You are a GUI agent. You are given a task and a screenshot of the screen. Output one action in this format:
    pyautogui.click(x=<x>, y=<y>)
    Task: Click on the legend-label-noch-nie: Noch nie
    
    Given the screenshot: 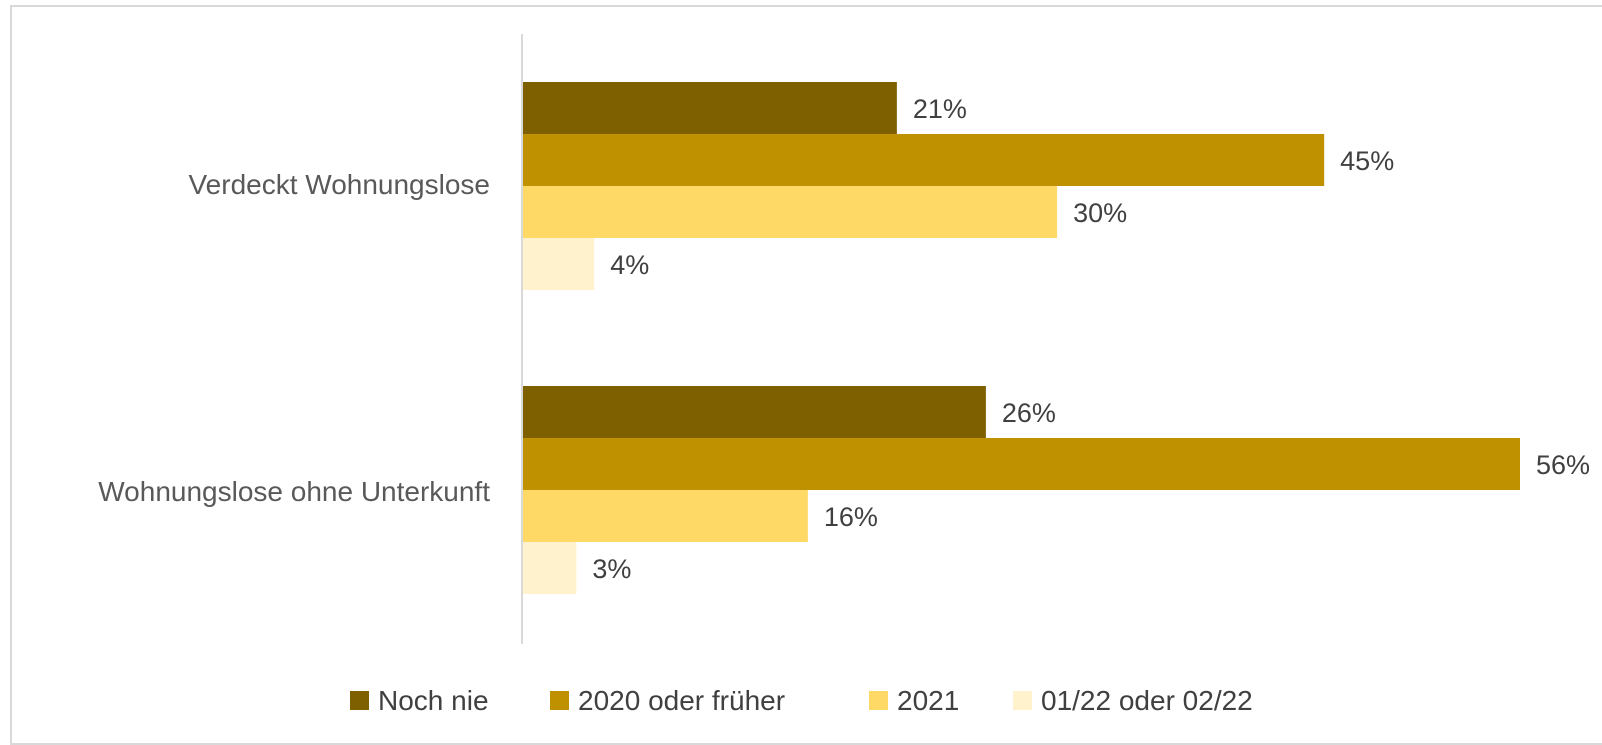 What is the action you would take?
    pyautogui.click(x=433, y=700)
    